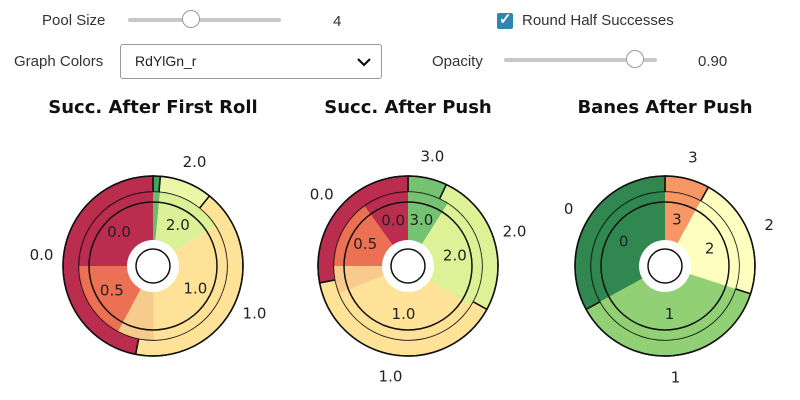 The image size is (800, 400). What do you see at coordinates (598, 20) in the screenshot?
I see `round-half-label: Round Half Successes` at bounding box center [598, 20].